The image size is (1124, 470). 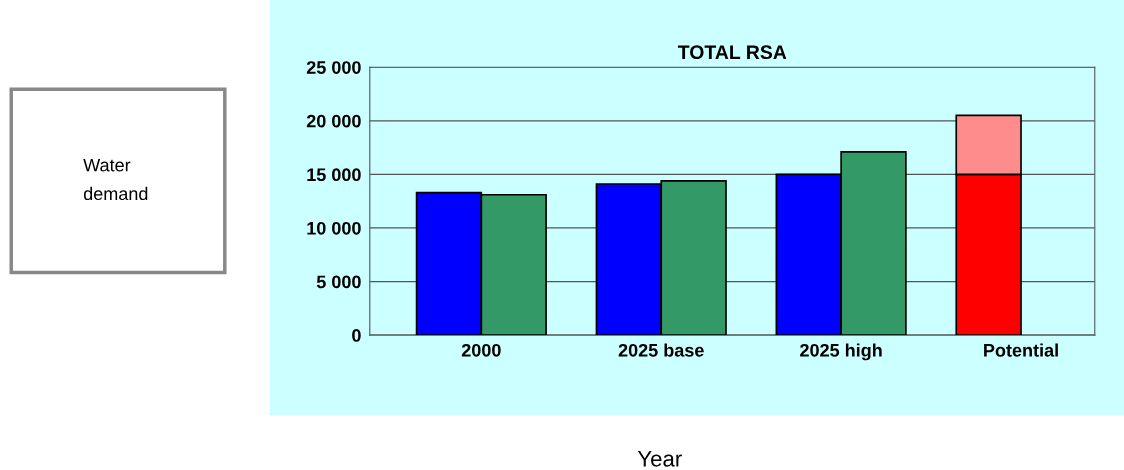 I want to click on y-tick-label: 5 000, so click(x=338, y=282).